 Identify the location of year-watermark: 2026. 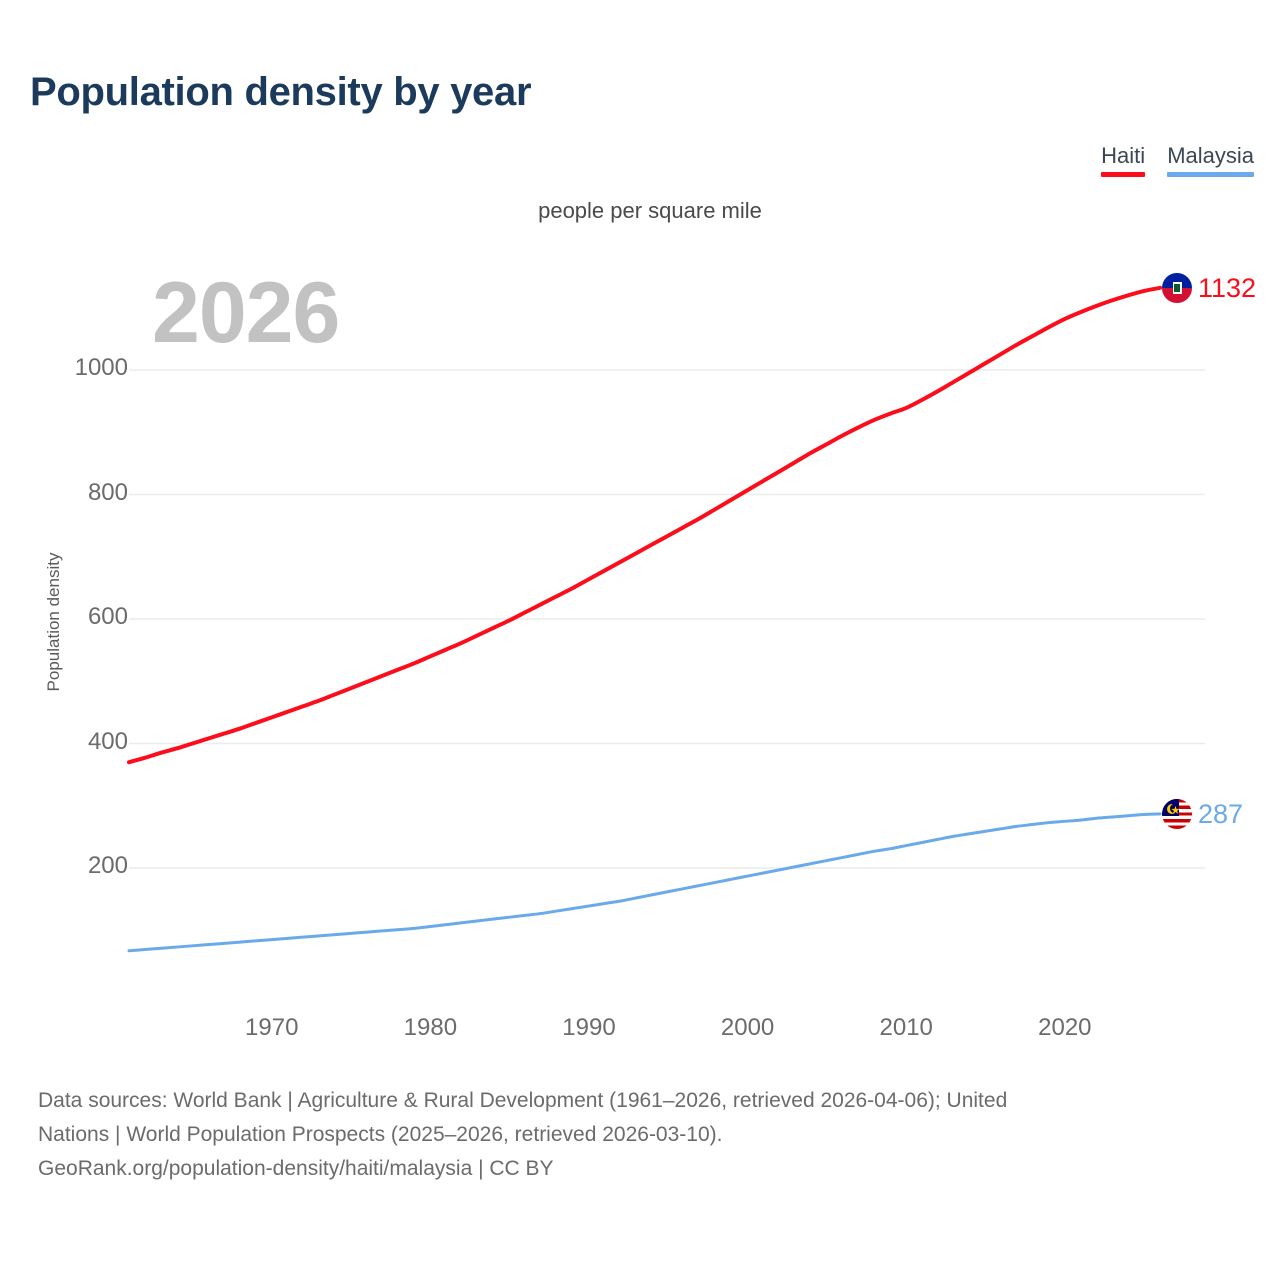
(246, 313).